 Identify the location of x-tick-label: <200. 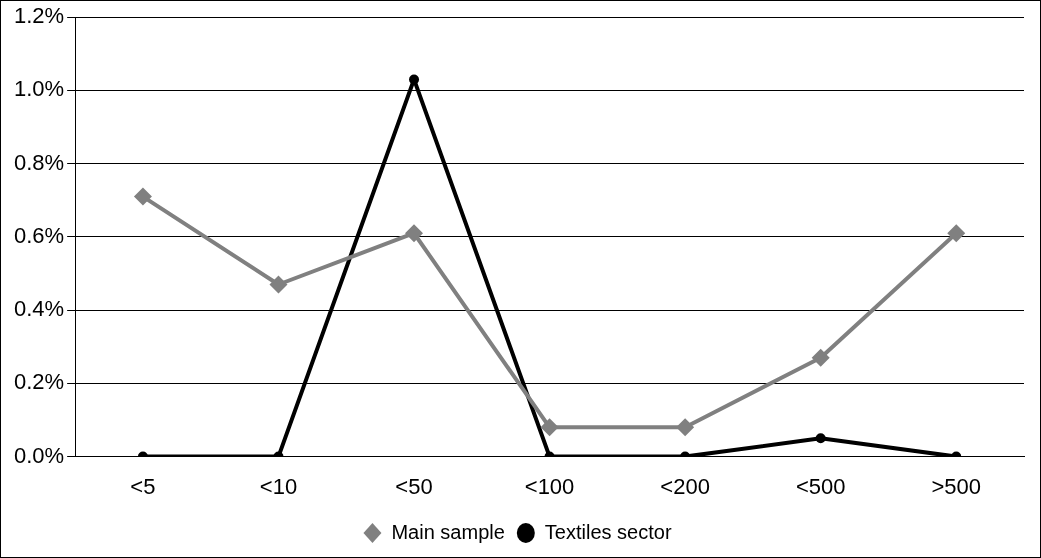
(685, 486).